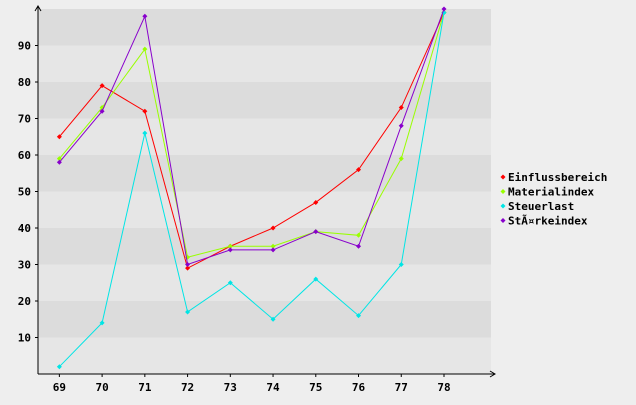 This screenshot has height=405, width=636. Describe the element at coordinates (38, 8) in the screenshot. I see `y-axis-arrow` at that location.